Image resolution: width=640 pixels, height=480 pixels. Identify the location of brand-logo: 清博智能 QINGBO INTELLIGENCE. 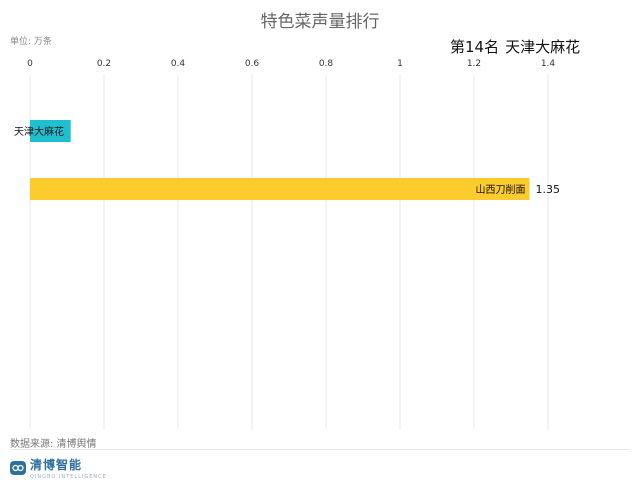
(58, 468).